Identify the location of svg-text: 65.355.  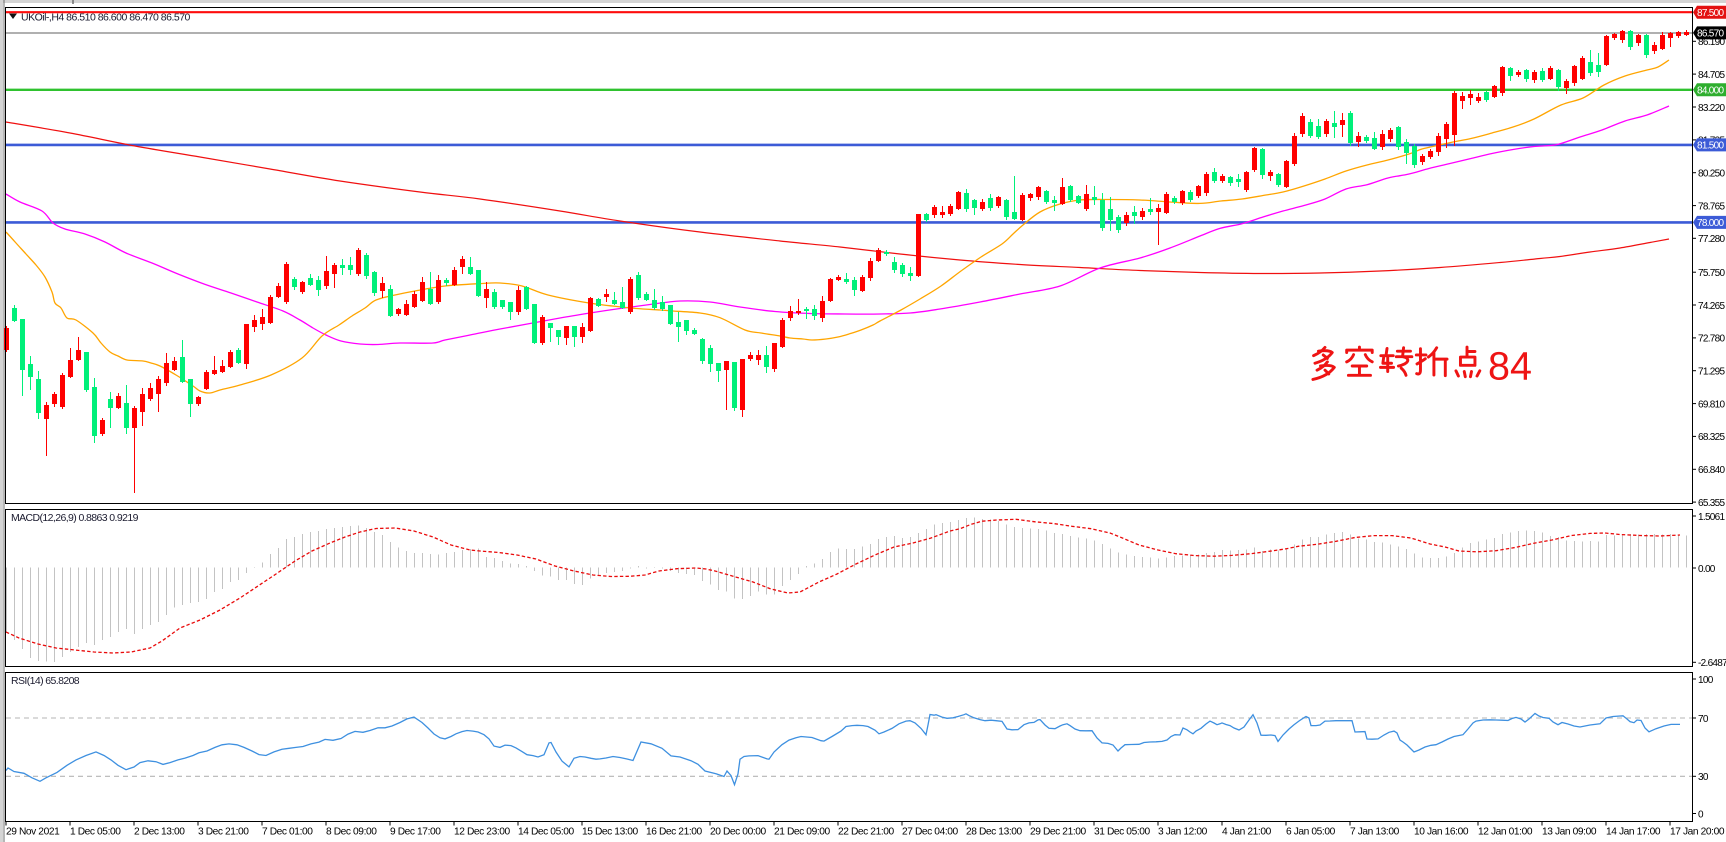
(1712, 503).